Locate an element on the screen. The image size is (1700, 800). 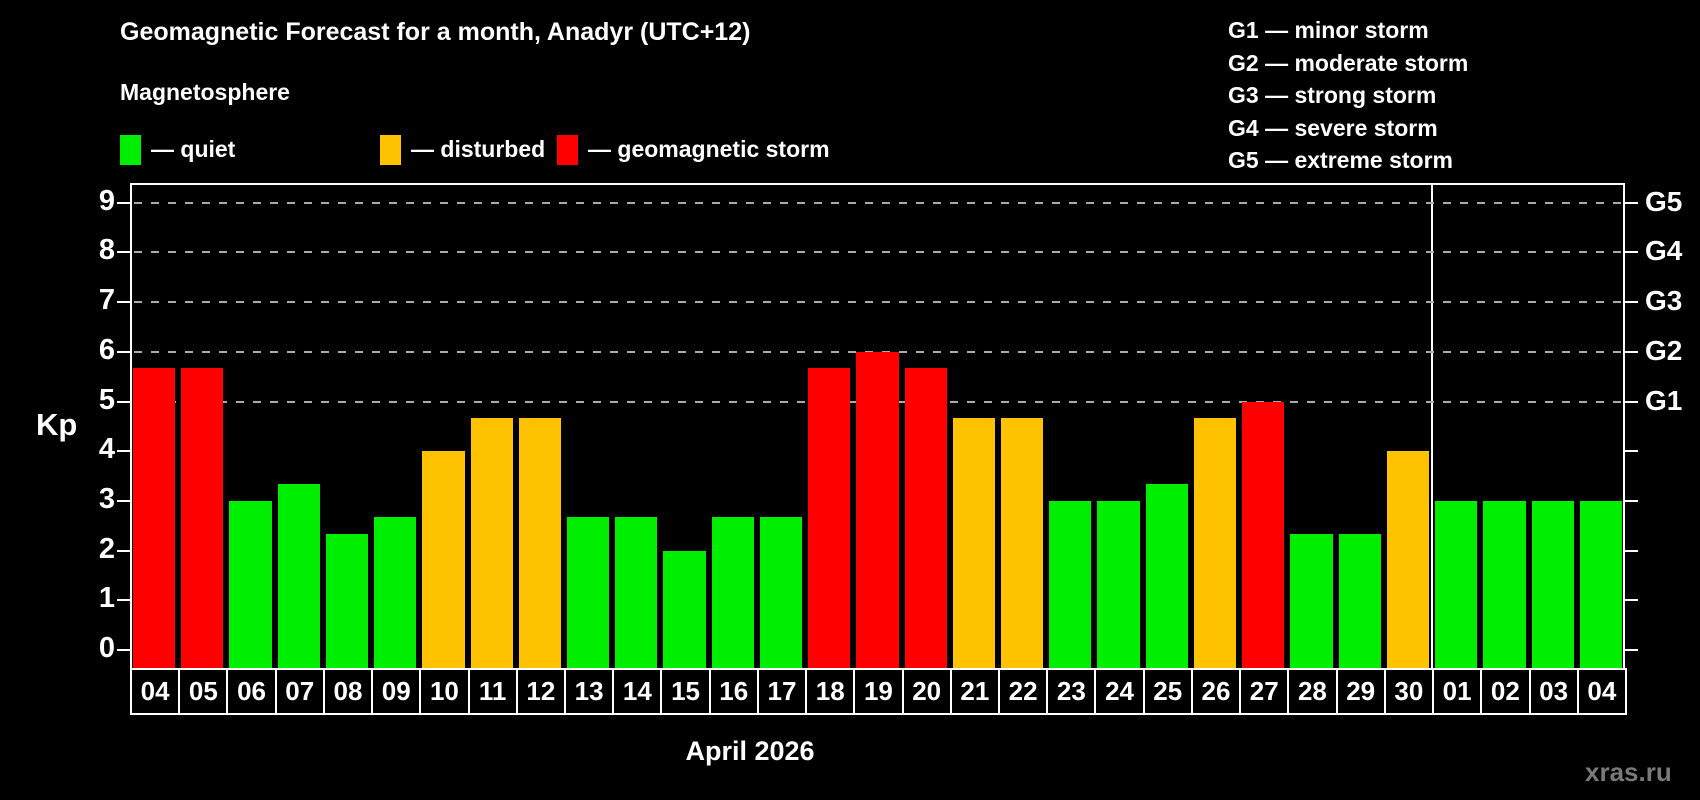
legend-label-storm: — geomagnetic storm is located at coordinates (709, 149).